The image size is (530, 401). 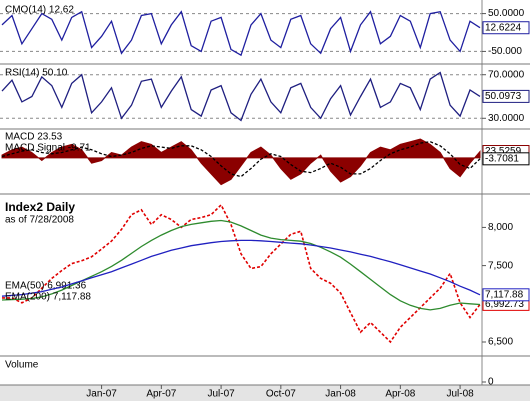 What do you see at coordinates (400, 394) in the screenshot?
I see `x-tick-label: Apr-08` at bounding box center [400, 394].